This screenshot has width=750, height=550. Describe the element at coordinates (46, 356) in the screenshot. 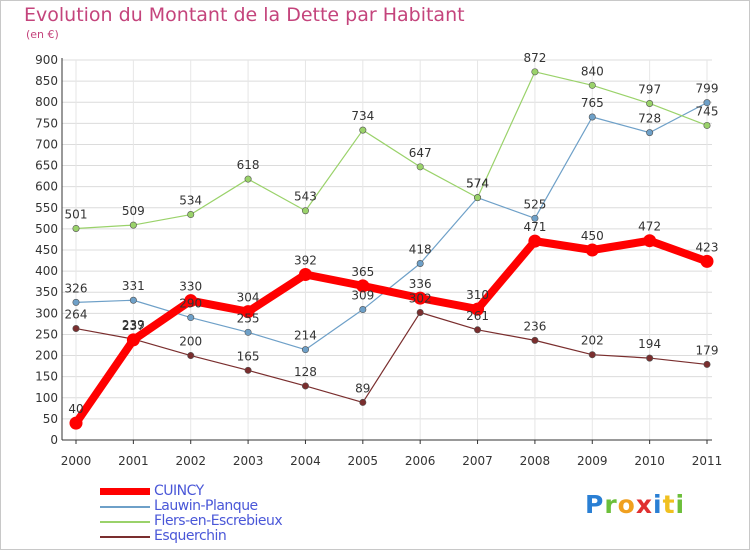

I see `y-tick-label: 200` at that location.